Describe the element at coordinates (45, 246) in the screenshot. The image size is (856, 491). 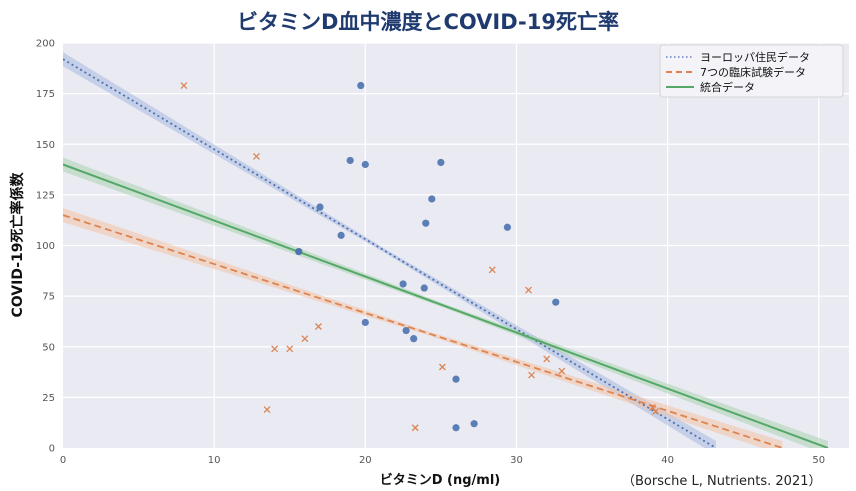
I see `y-tick-label: 100` at that location.